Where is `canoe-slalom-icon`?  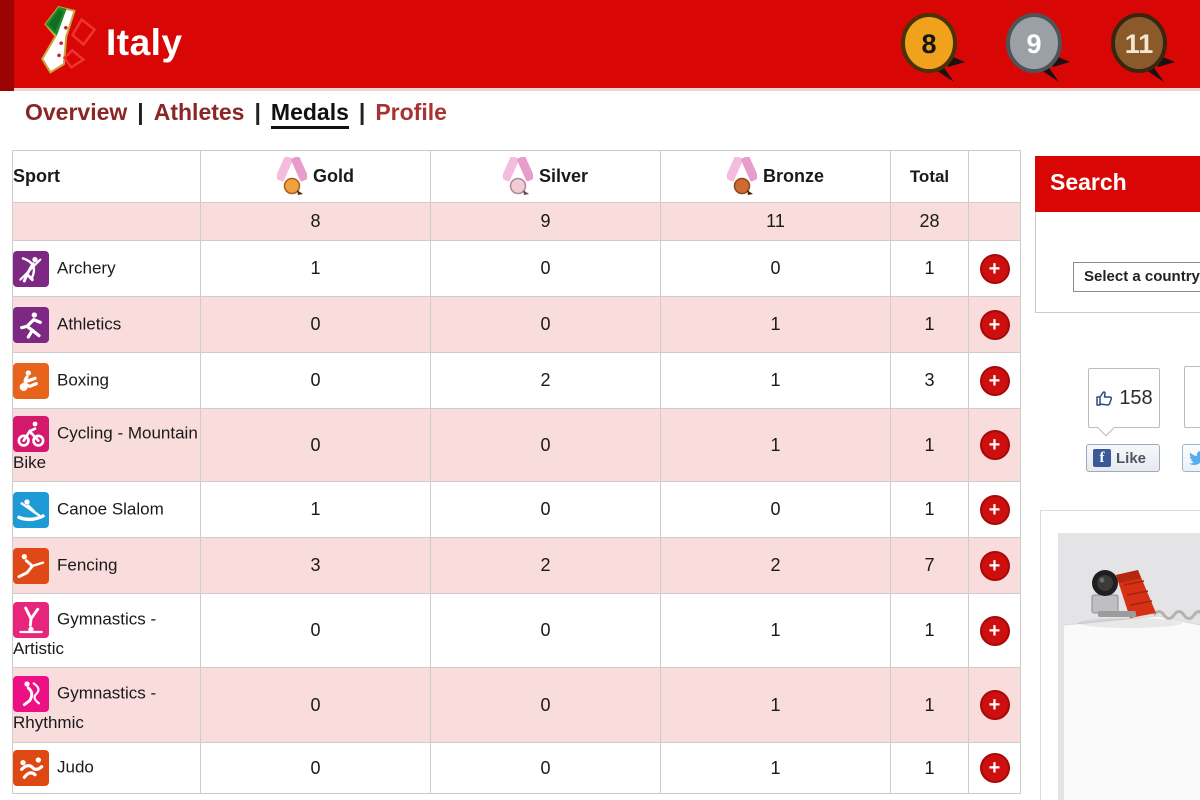
canoe-slalom-icon is located at coordinates (31, 509).